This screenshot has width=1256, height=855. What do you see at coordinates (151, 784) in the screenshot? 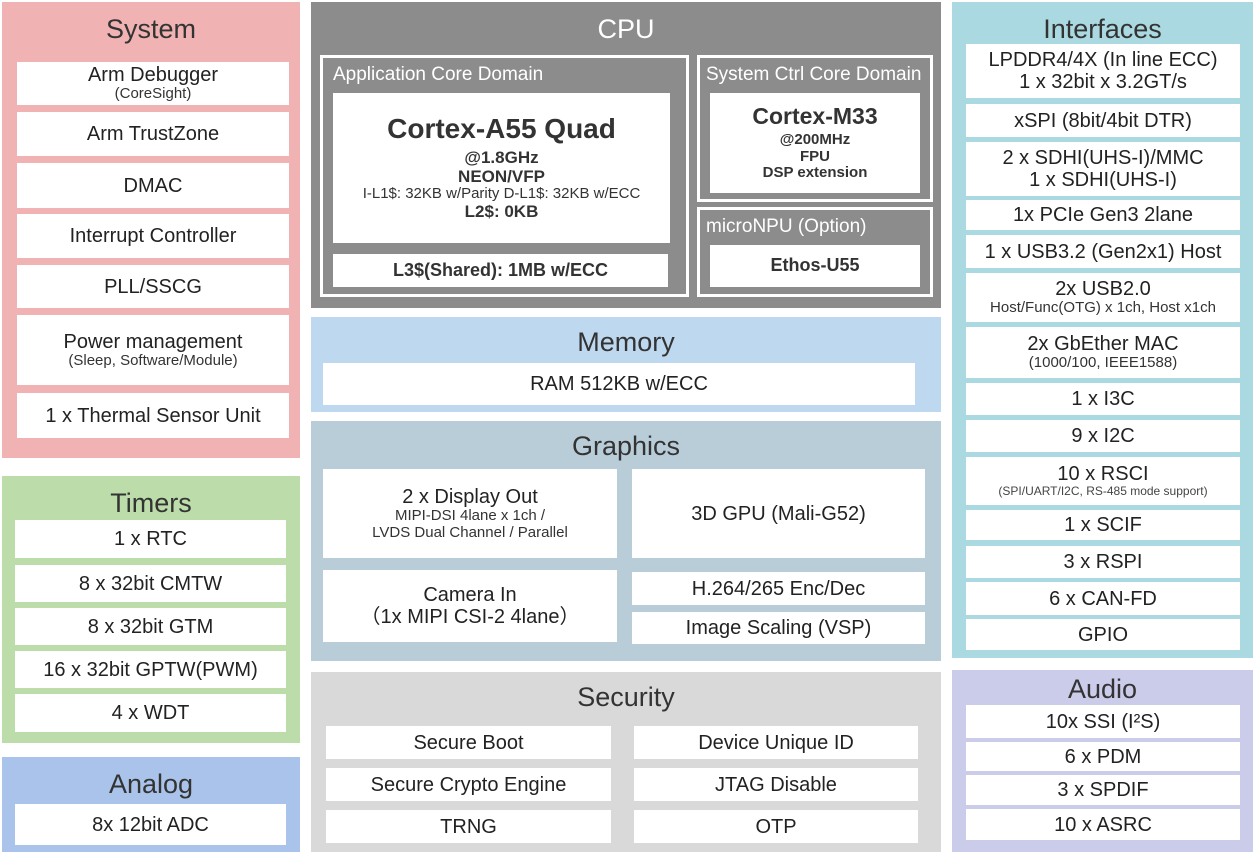
I see `analog-title: Analog` at bounding box center [151, 784].